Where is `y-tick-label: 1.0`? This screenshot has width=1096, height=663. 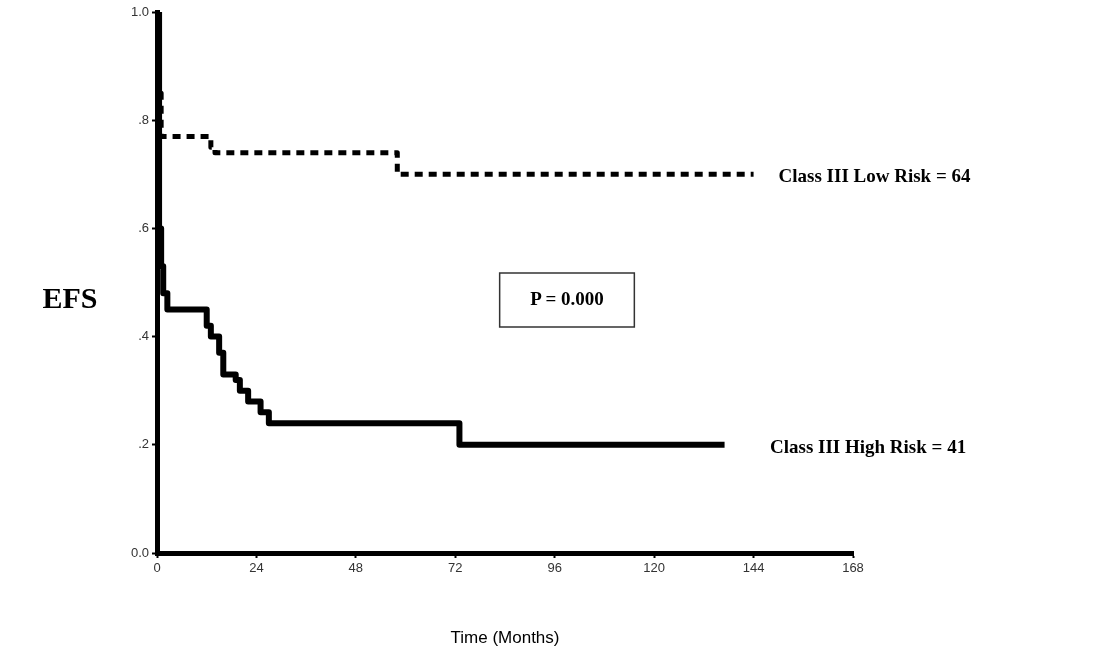 y-tick-label: 1.0 is located at coordinates (139, 11).